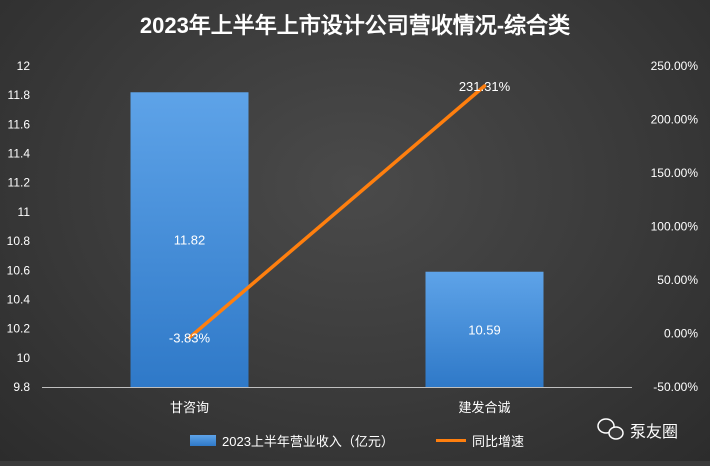 The height and width of the screenshot is (466, 710). What do you see at coordinates (19, 270) in the screenshot?
I see `left-axis-tick-label: 10.6` at bounding box center [19, 270].